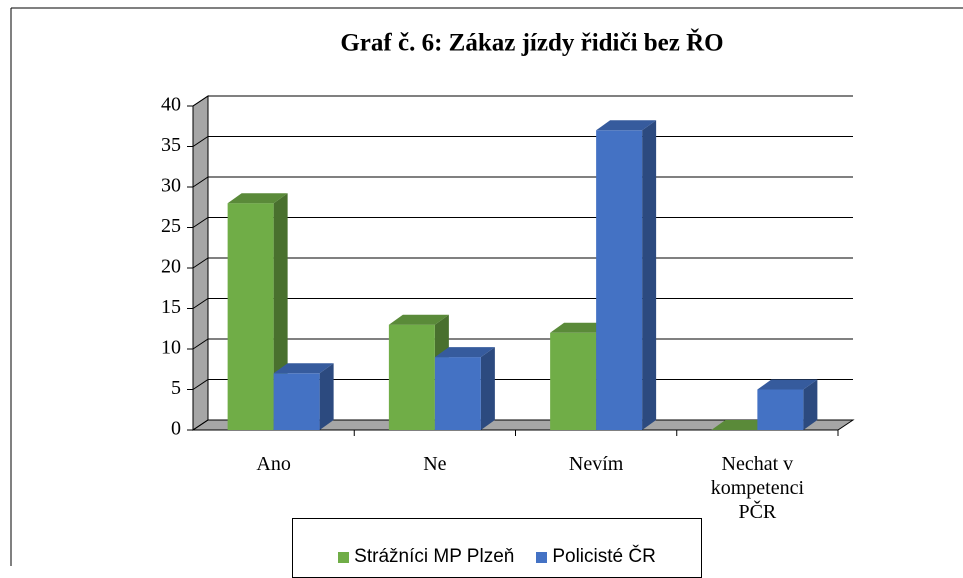 The width and height of the screenshot is (963, 578). I want to click on legend-item: Policisté ČR, so click(596, 557).